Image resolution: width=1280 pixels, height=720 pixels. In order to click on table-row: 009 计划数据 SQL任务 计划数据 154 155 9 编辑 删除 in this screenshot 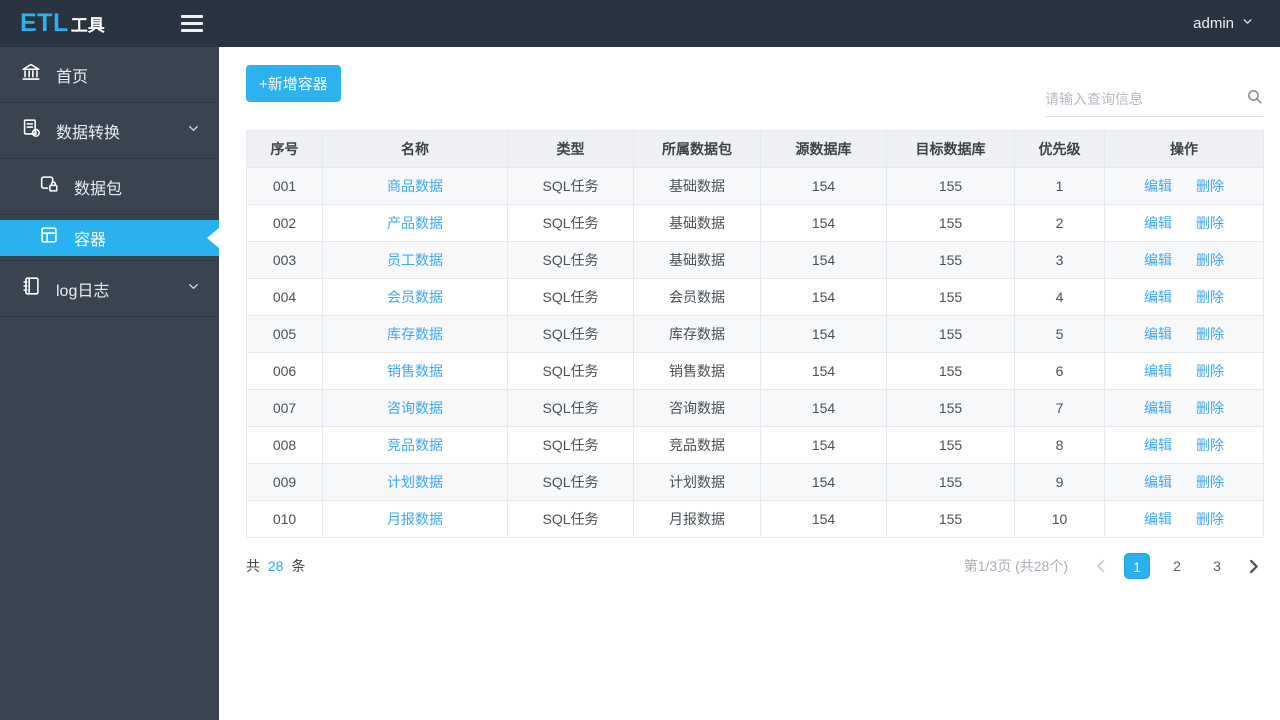, I will do `click(755, 482)`.